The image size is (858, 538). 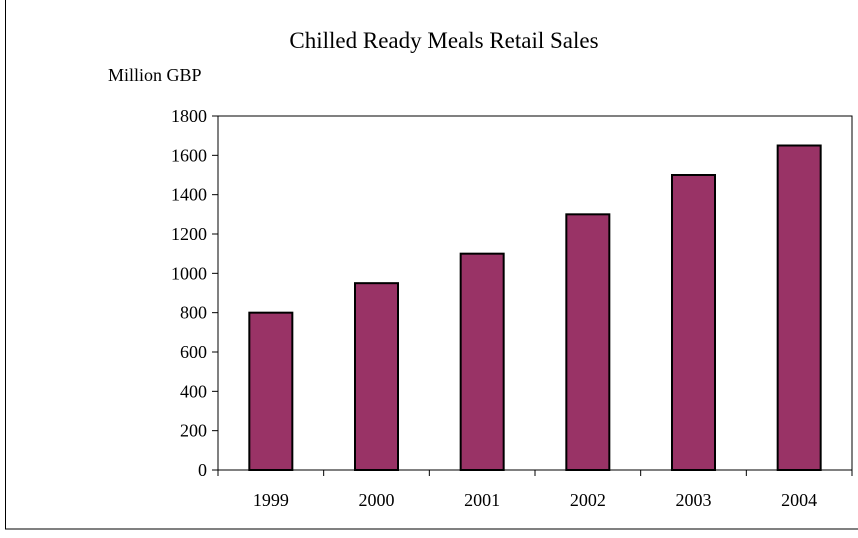 What do you see at coordinates (194, 293) in the screenshot?
I see `y-axis: 0 200 400 600 800 1000 1200 1400 1600 1800` at bounding box center [194, 293].